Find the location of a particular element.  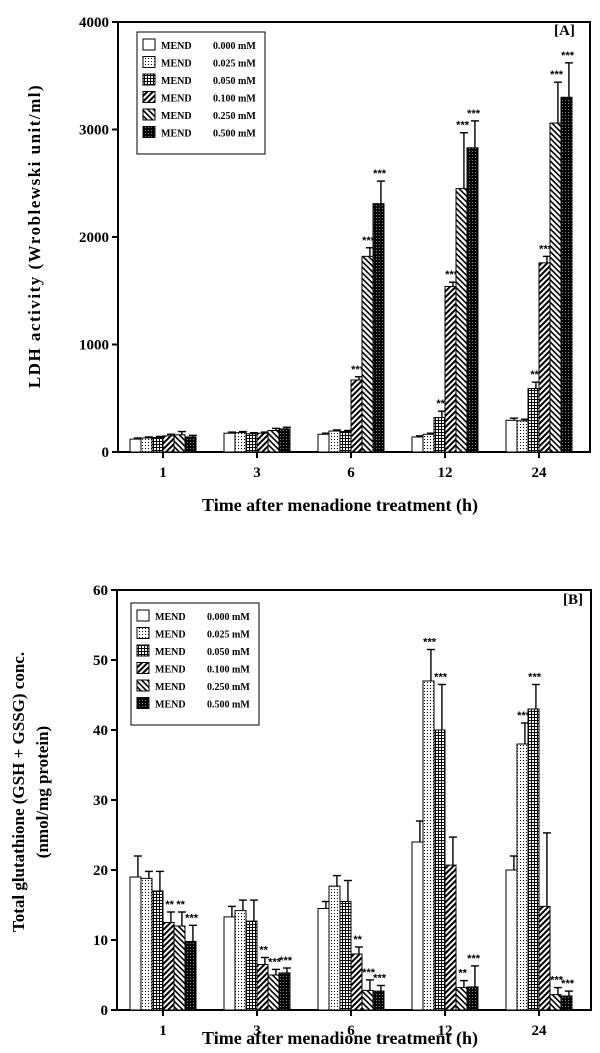

panel-a-y-tick-label: 0 is located at coordinates (106, 453).